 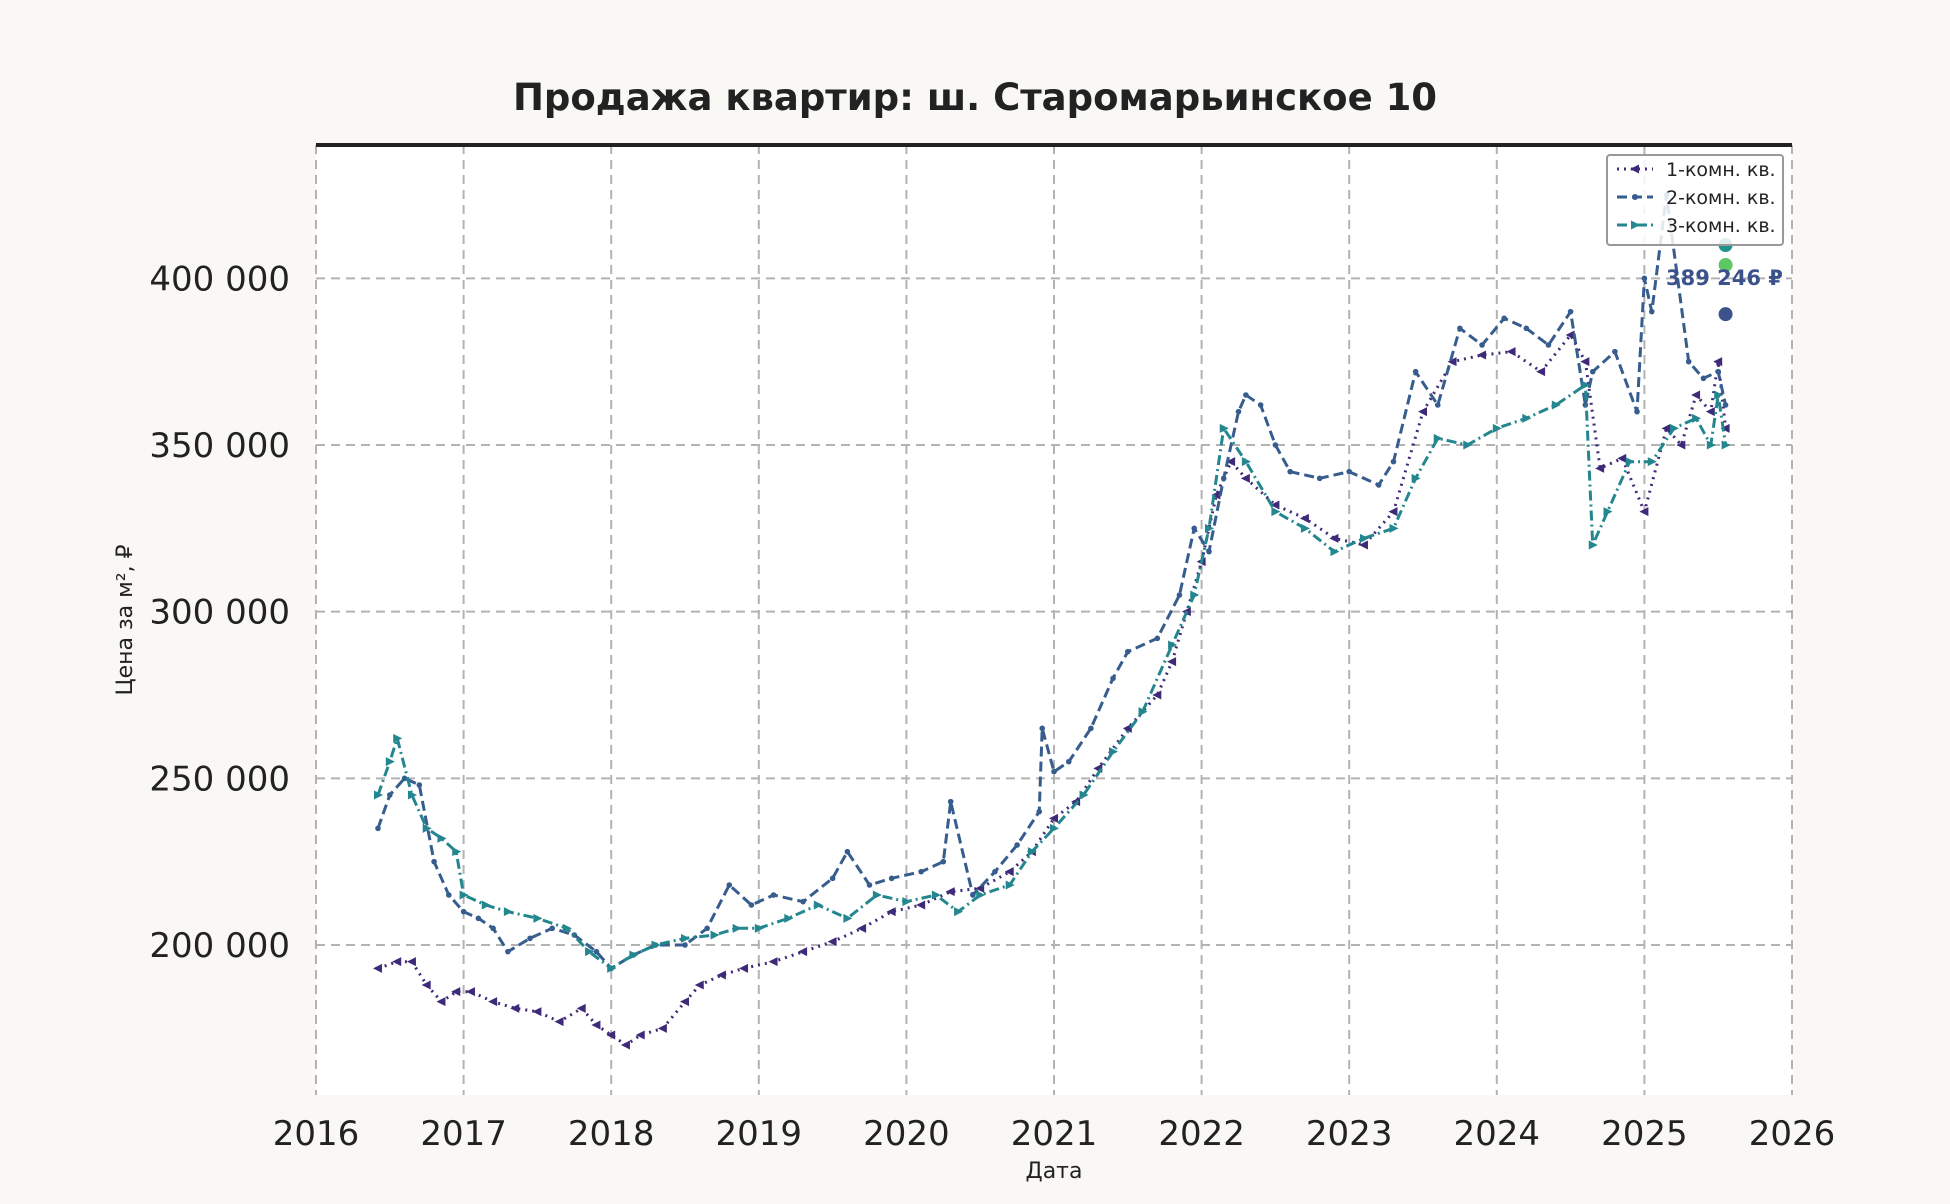 I want to click on y-tick-label: 250 000, so click(x=219, y=779).